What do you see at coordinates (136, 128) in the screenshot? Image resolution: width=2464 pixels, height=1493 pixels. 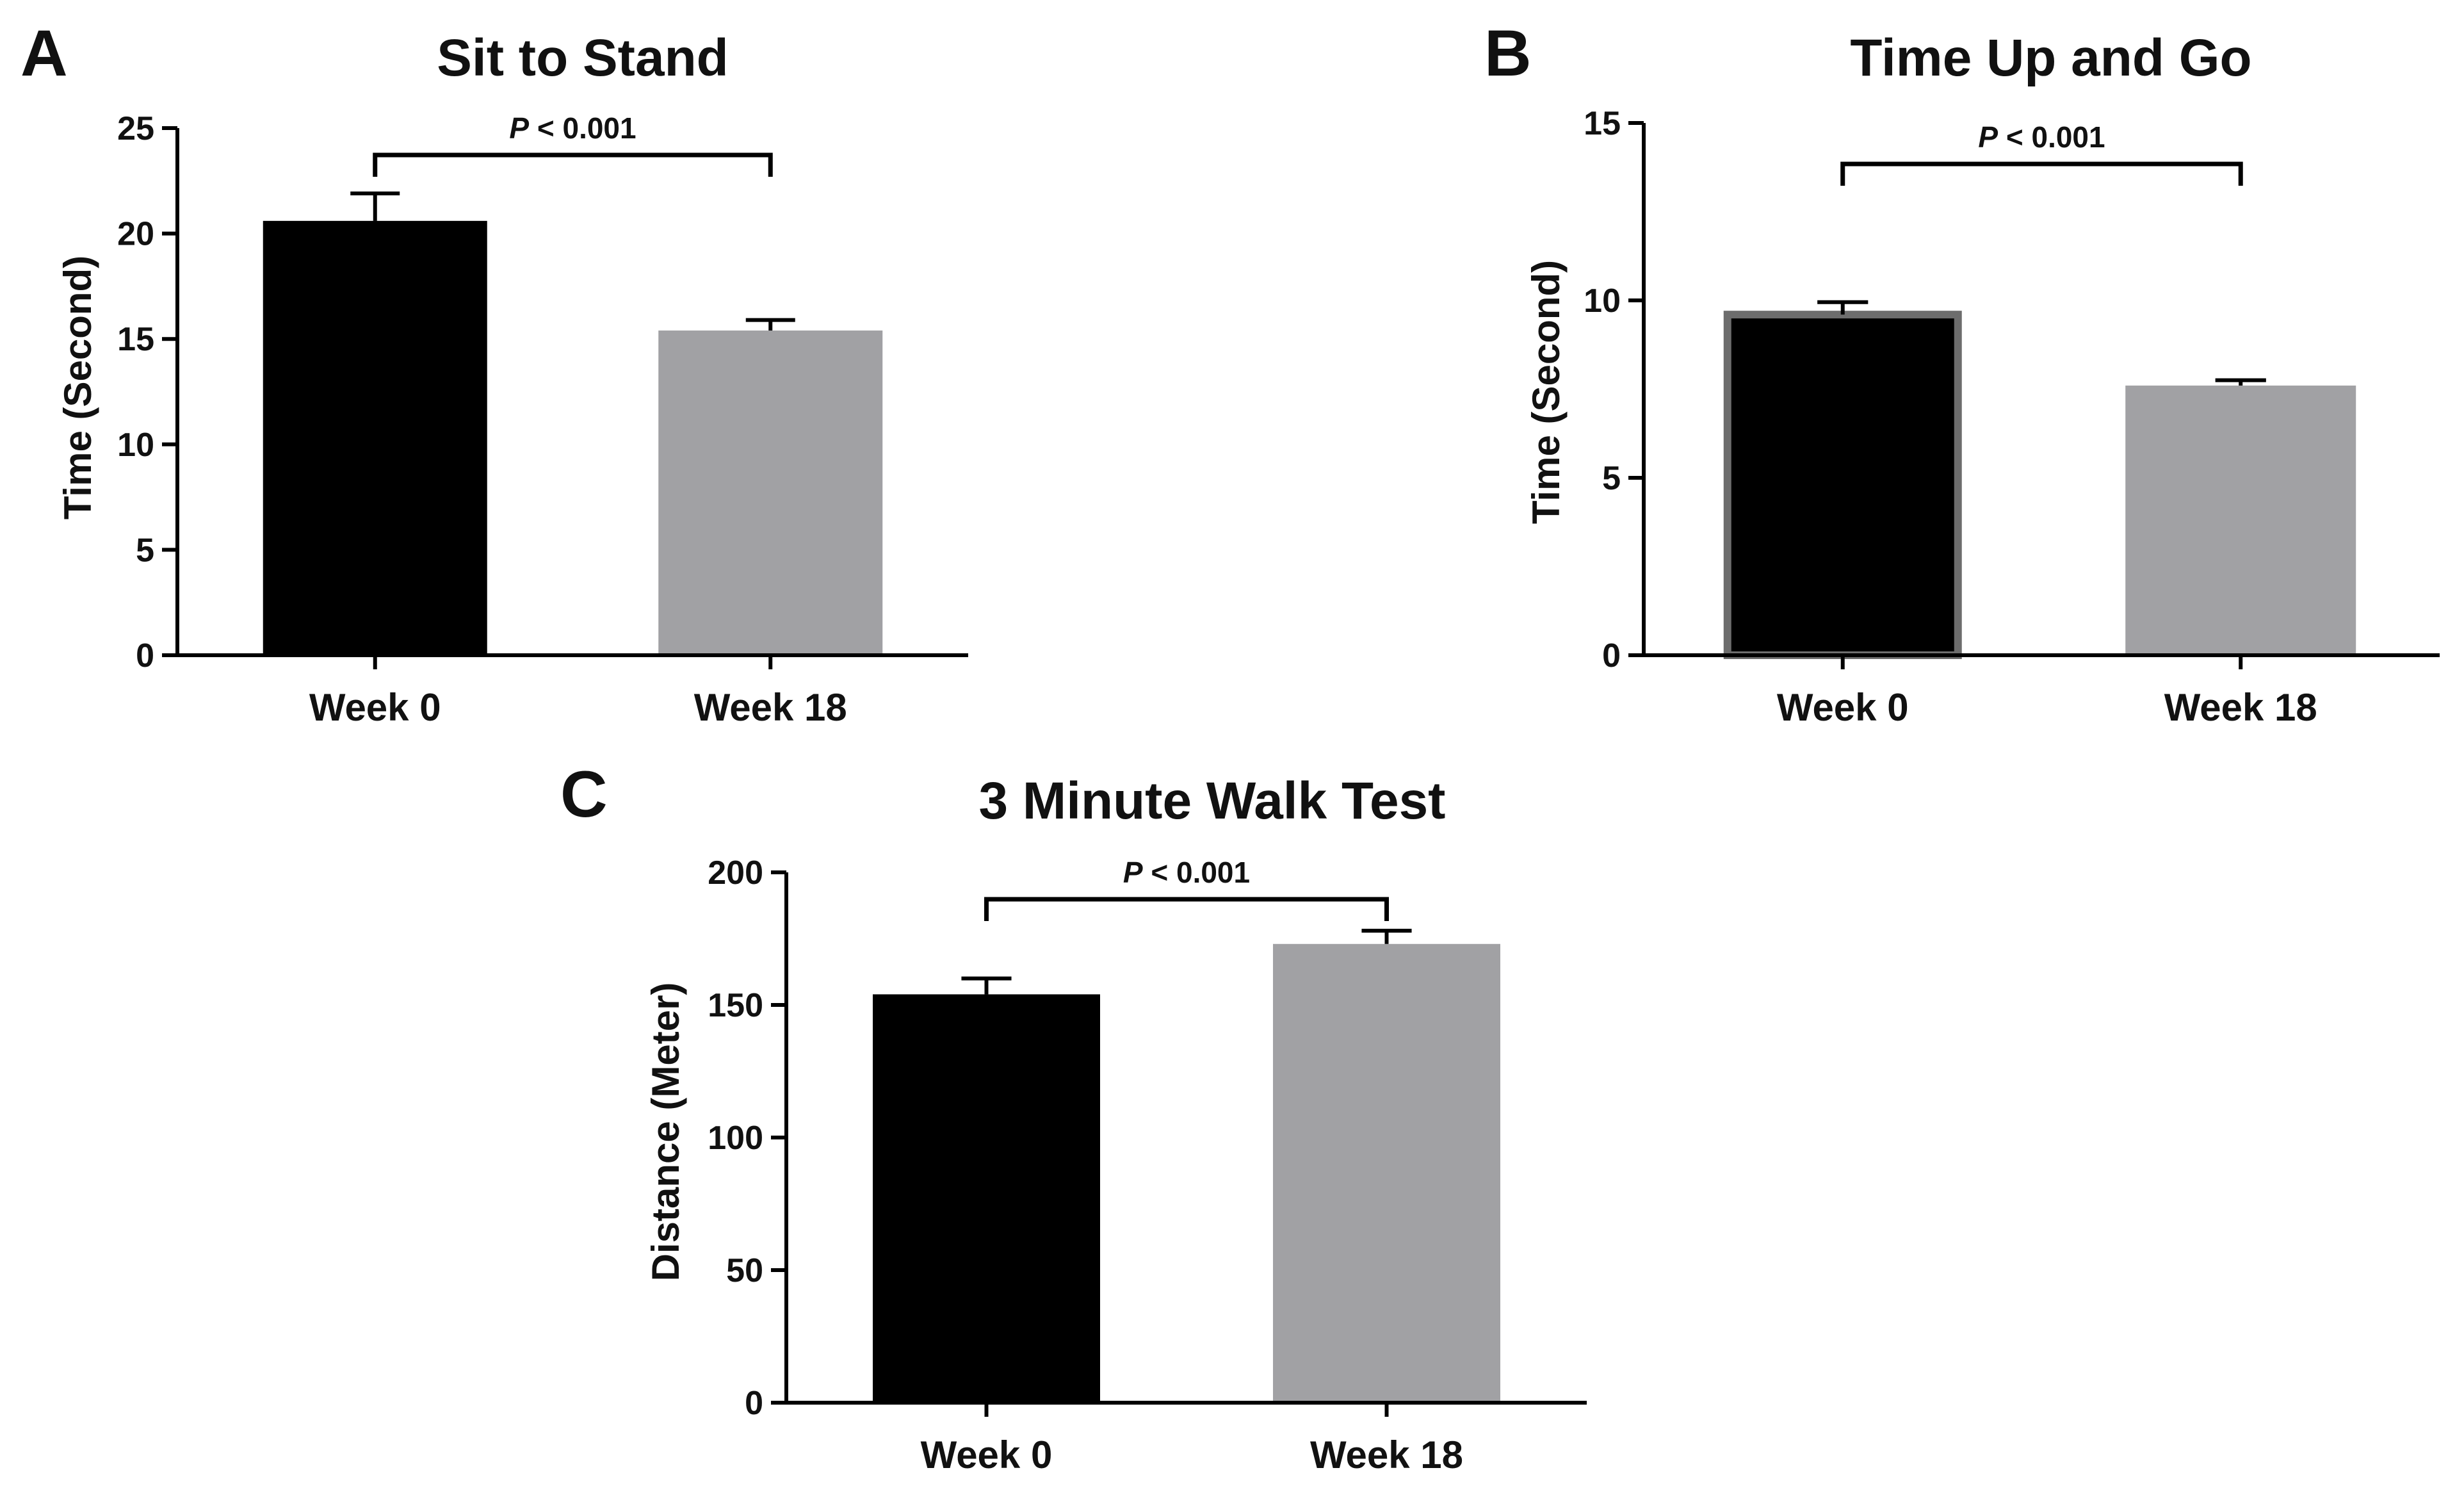 I see `y-tick-label: 25` at bounding box center [136, 128].